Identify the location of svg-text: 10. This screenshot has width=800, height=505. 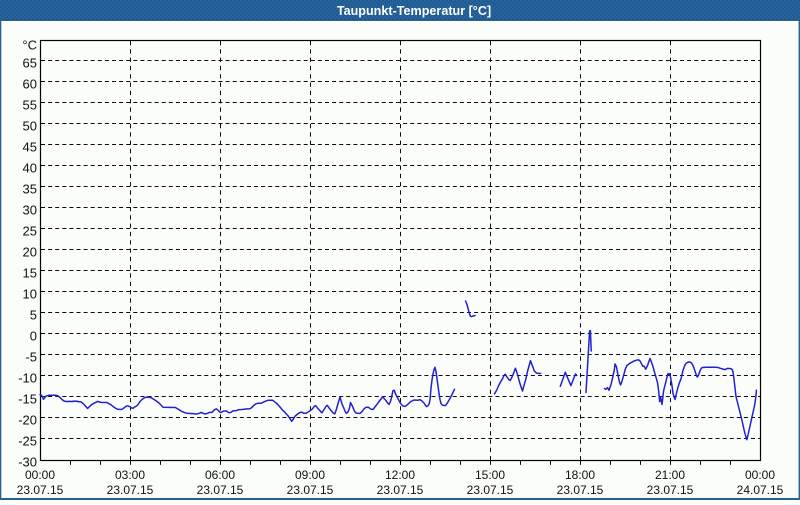
(30, 294).